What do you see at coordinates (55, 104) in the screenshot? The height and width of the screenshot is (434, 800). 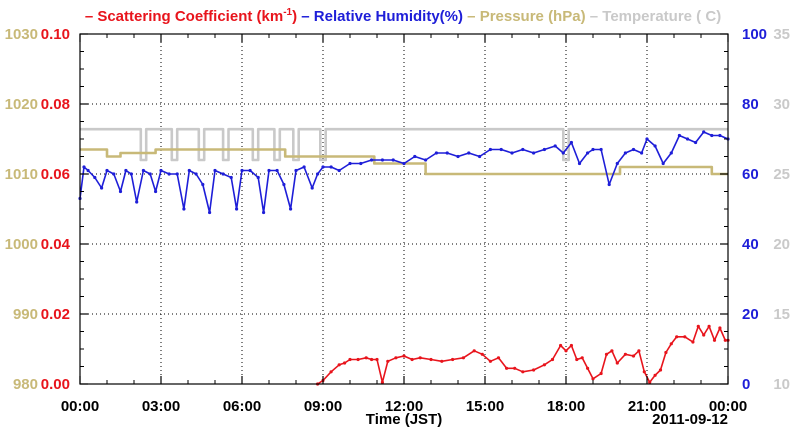 I see `scattering-tick-label: 0.08` at bounding box center [55, 104].